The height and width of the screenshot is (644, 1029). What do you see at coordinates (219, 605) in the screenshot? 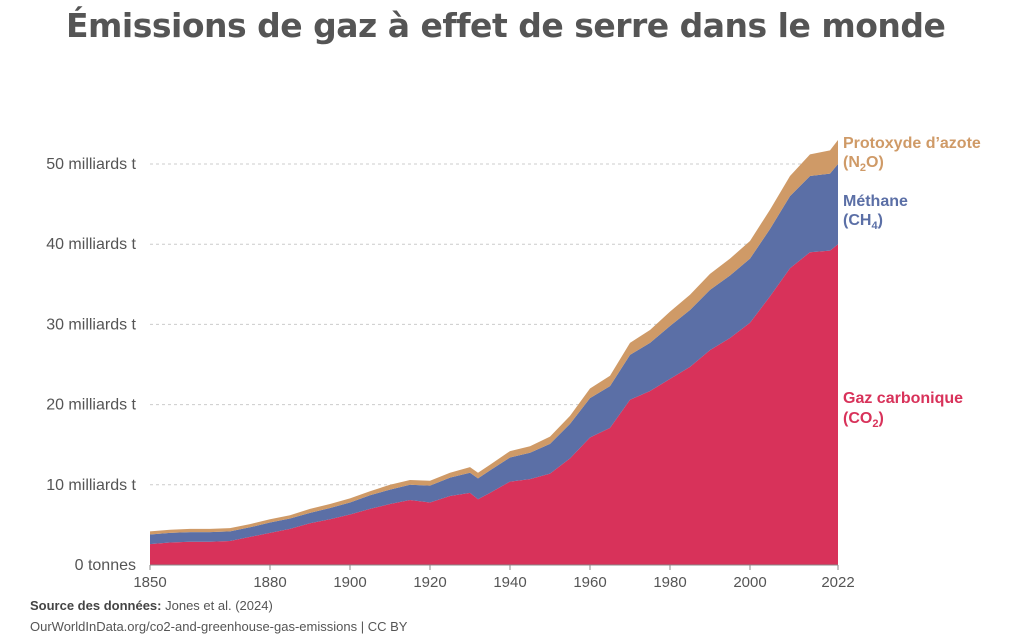
I see `source-value: Jones et al. (2024)` at bounding box center [219, 605].